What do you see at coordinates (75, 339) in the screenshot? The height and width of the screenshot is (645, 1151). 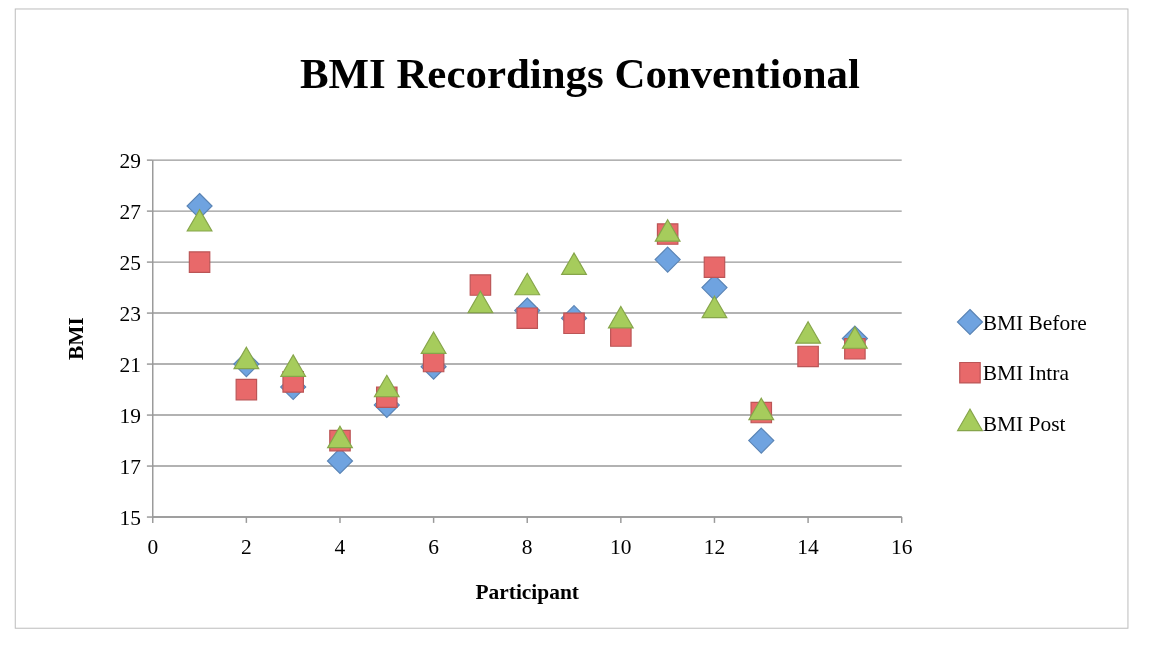 I see `y-axis-title: BMI` at bounding box center [75, 339].